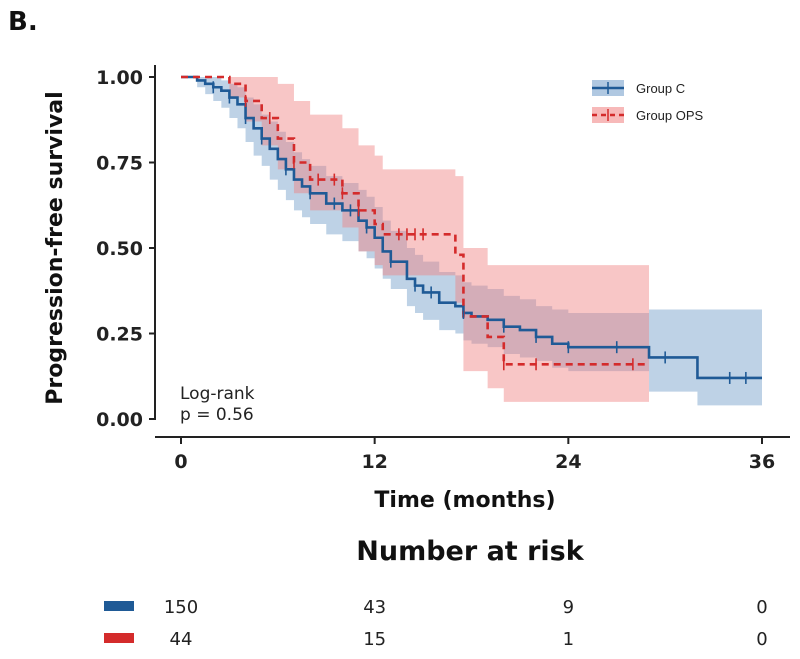 The height and width of the screenshot is (659, 800). Describe the element at coordinates (181, 607) in the screenshot. I see `risk-count-group-c: 150` at that location.